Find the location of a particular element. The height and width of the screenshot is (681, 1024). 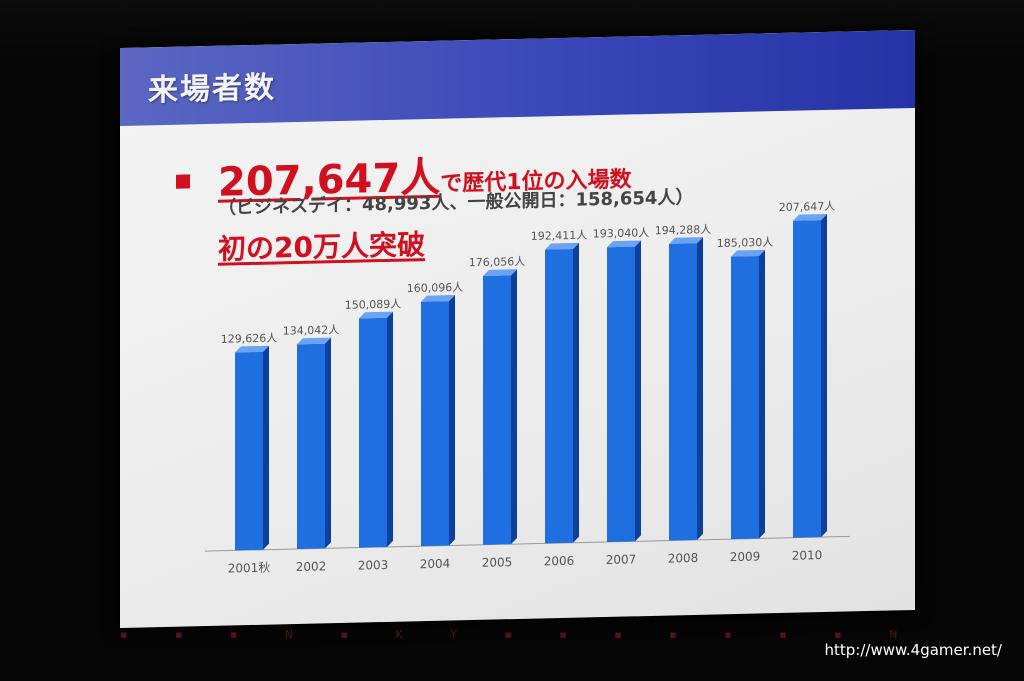

bar-side-2008 is located at coordinates (700, 388).